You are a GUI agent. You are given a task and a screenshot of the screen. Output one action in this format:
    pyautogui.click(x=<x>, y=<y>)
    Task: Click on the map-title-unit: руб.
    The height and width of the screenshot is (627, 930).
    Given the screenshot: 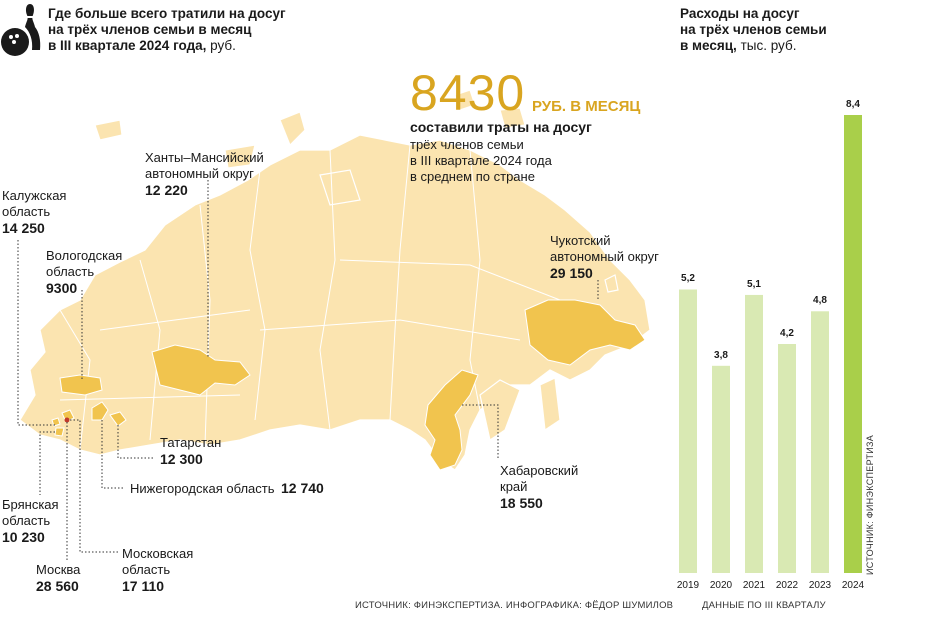 What is the action you would take?
    pyautogui.click(x=221, y=45)
    